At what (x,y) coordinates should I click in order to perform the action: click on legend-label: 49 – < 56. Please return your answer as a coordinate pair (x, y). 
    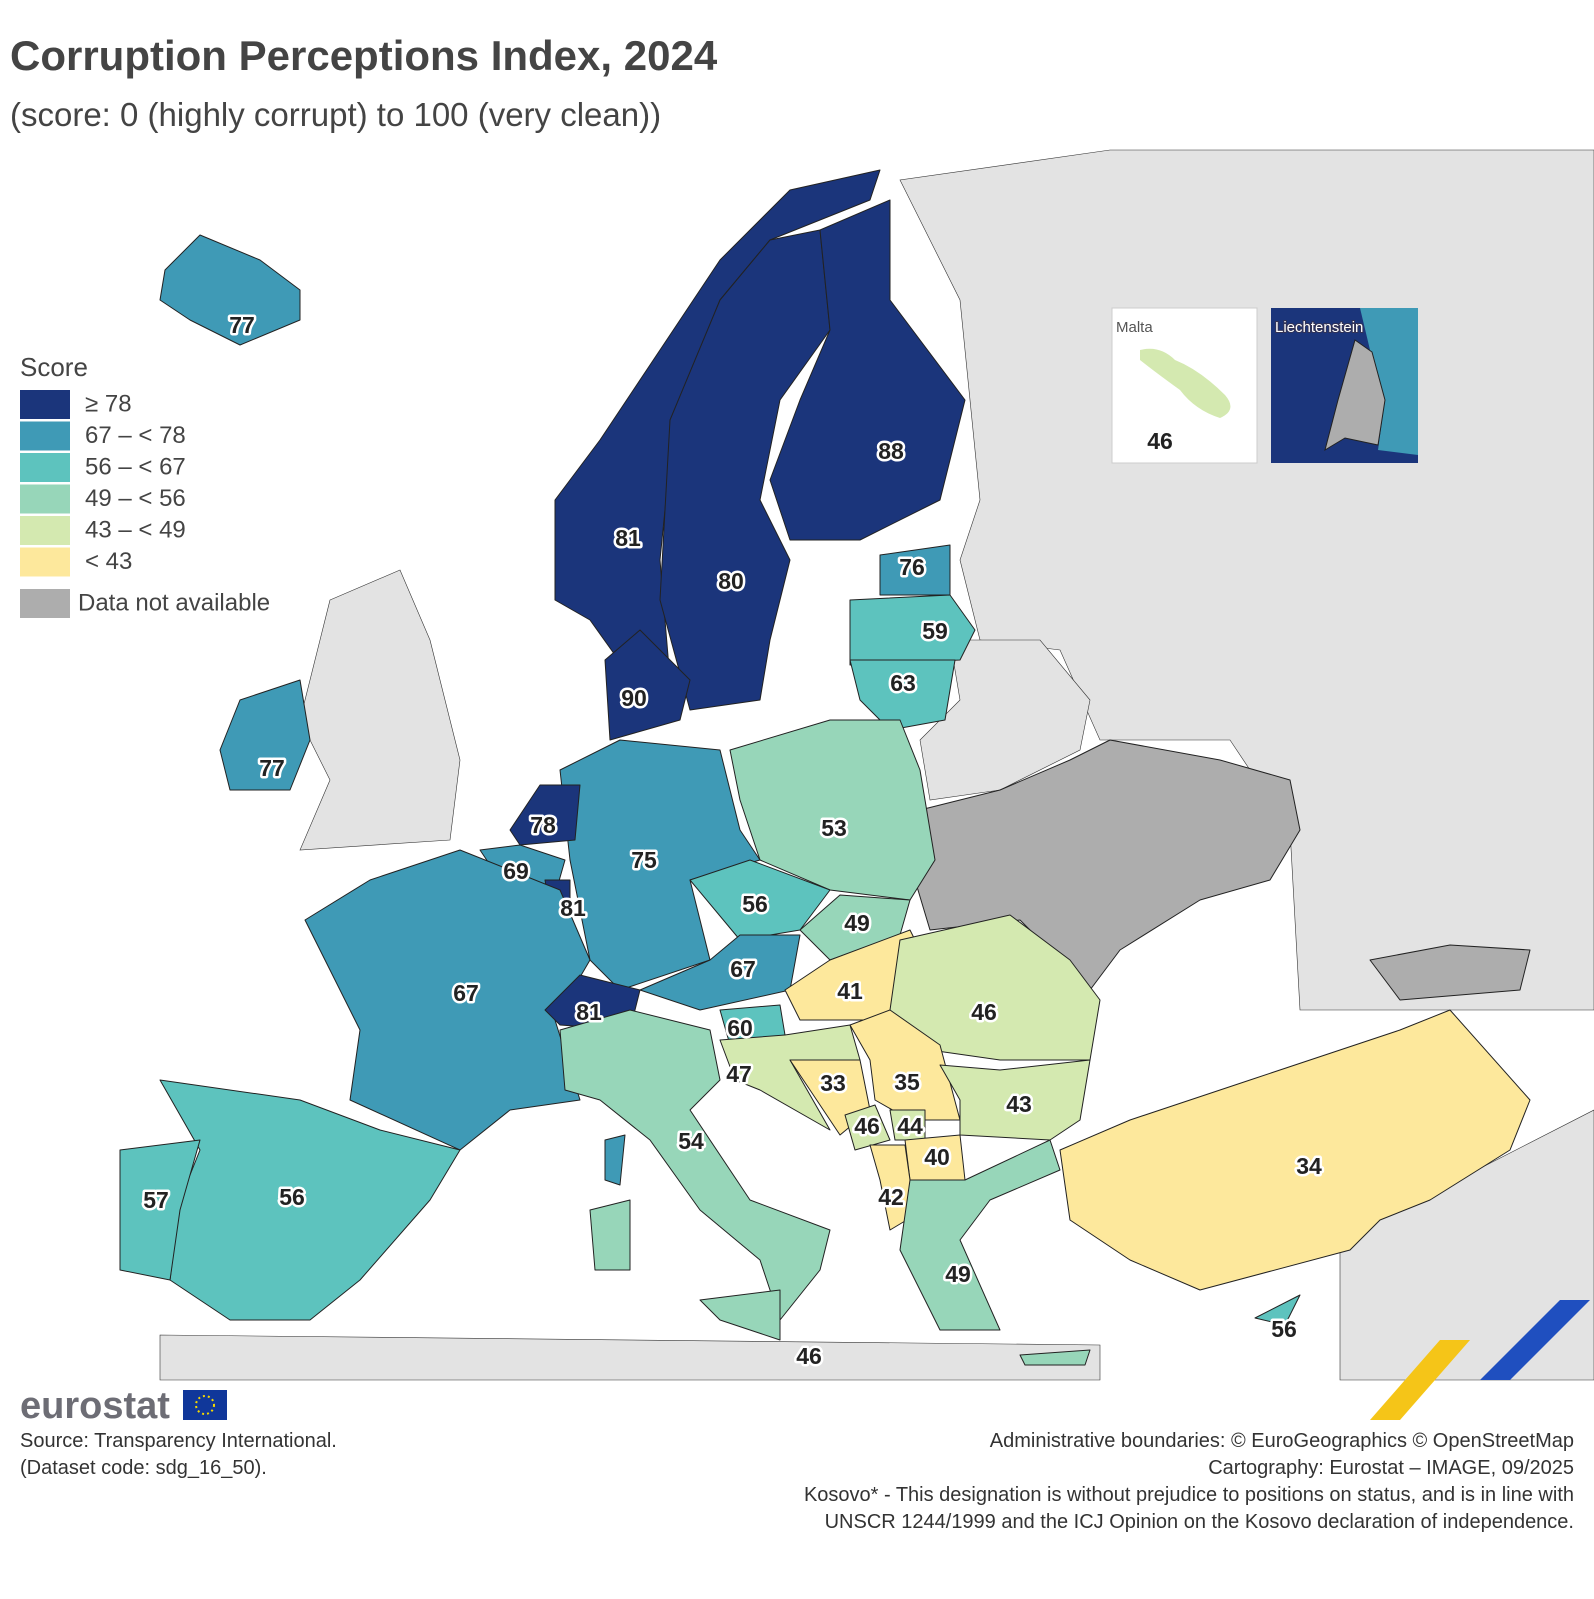
    Looking at the image, I should click on (135, 498).